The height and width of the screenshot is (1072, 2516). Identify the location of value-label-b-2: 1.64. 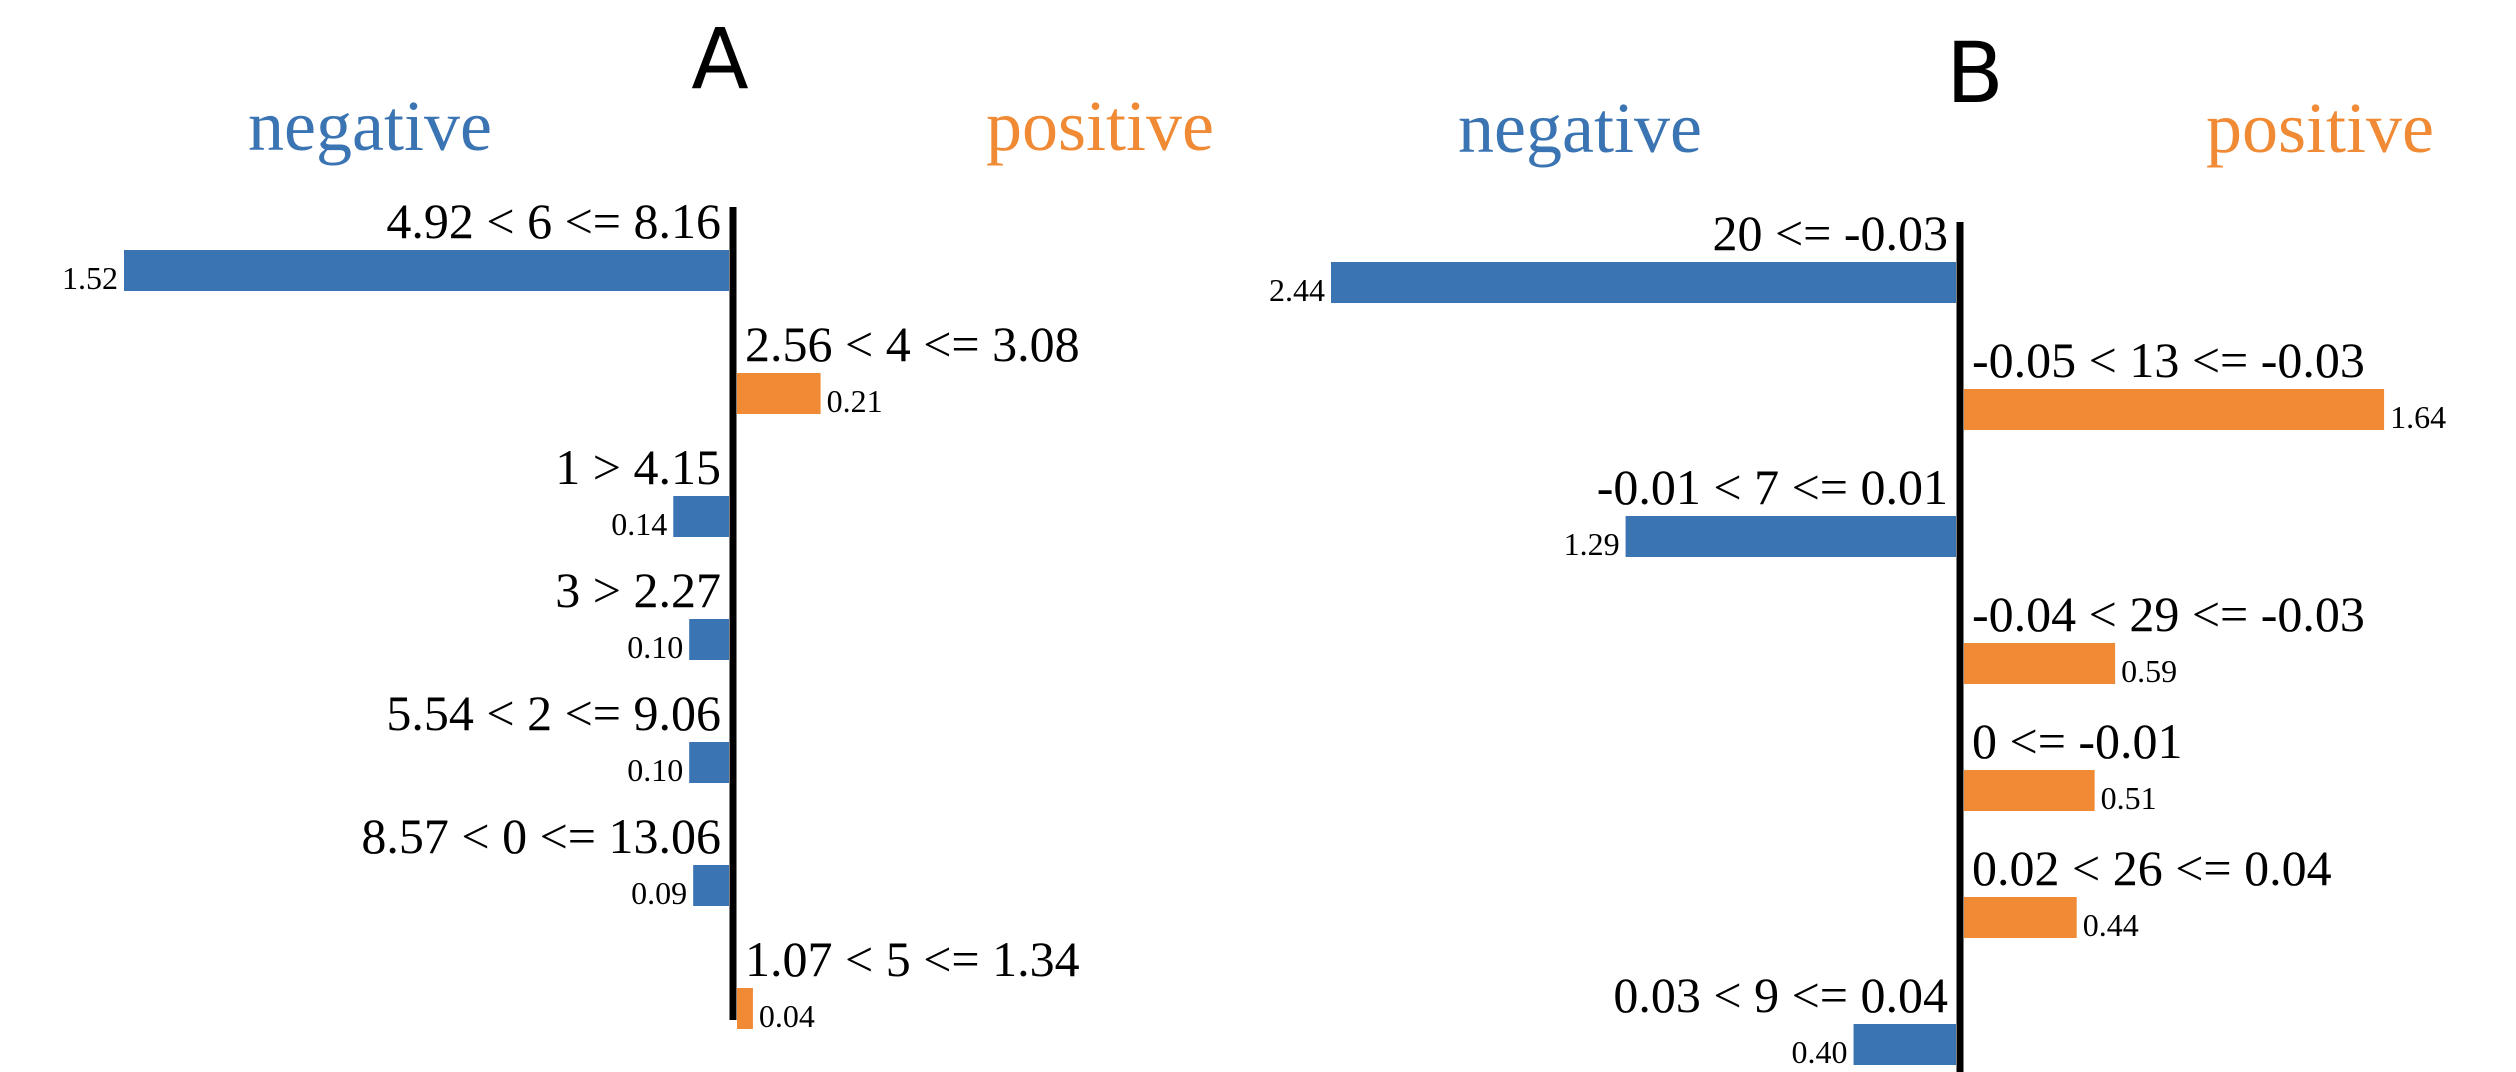
(2418, 417).